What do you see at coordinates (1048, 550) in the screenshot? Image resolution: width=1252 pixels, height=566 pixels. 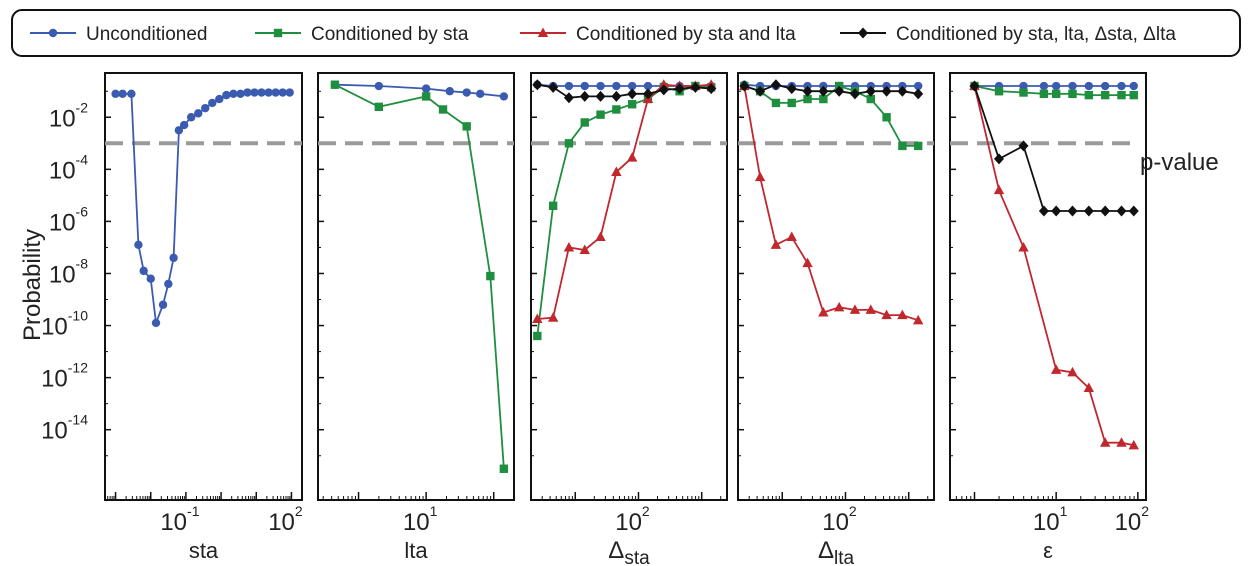 I see `x-axis-label: ε` at bounding box center [1048, 550].